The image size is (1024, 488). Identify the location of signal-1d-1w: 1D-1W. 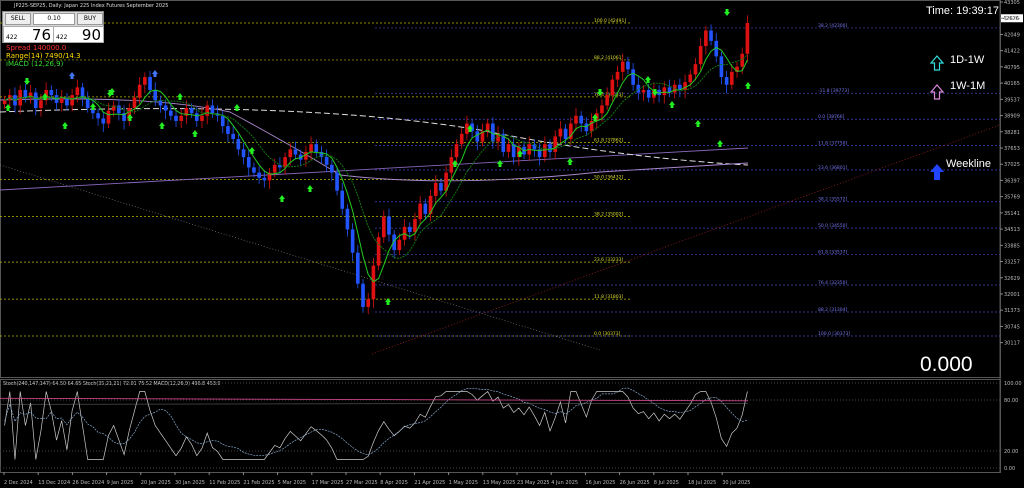
(967, 60).